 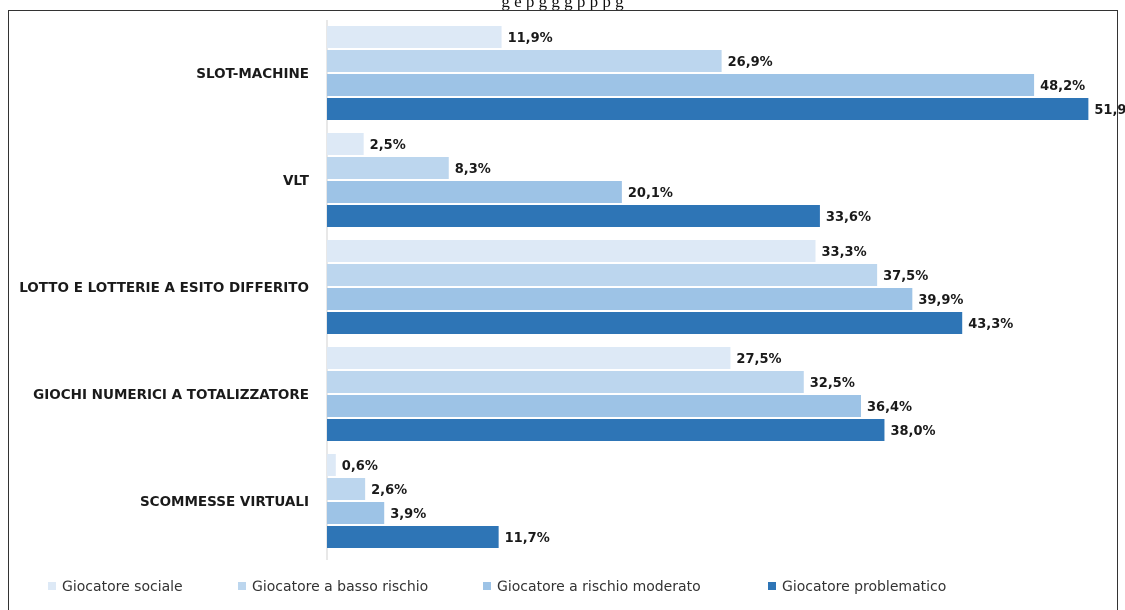 I want to click on data-label: 26,9%, so click(x=750, y=62).